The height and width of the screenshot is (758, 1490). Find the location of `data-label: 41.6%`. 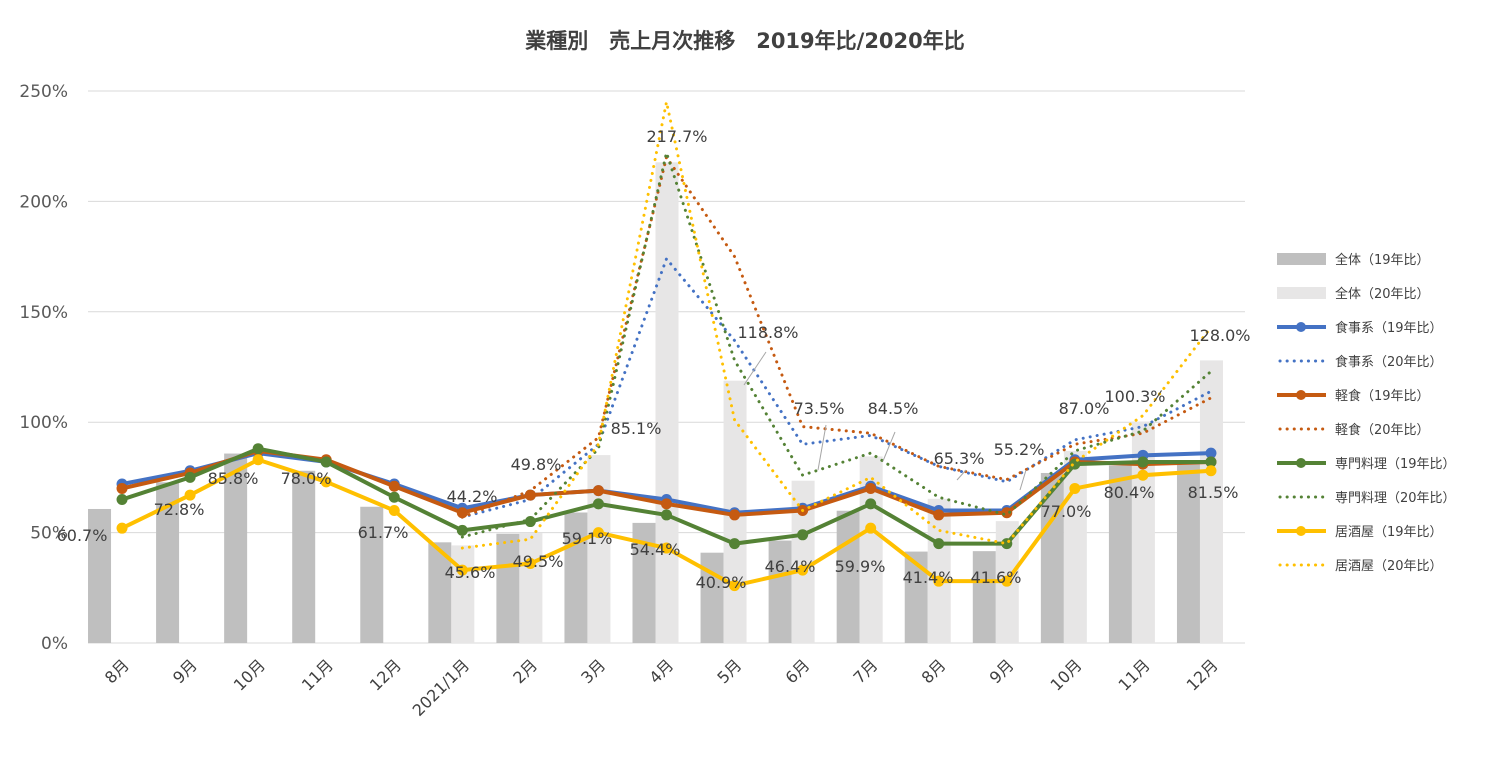

data-label: 41.6% is located at coordinates (996, 577).